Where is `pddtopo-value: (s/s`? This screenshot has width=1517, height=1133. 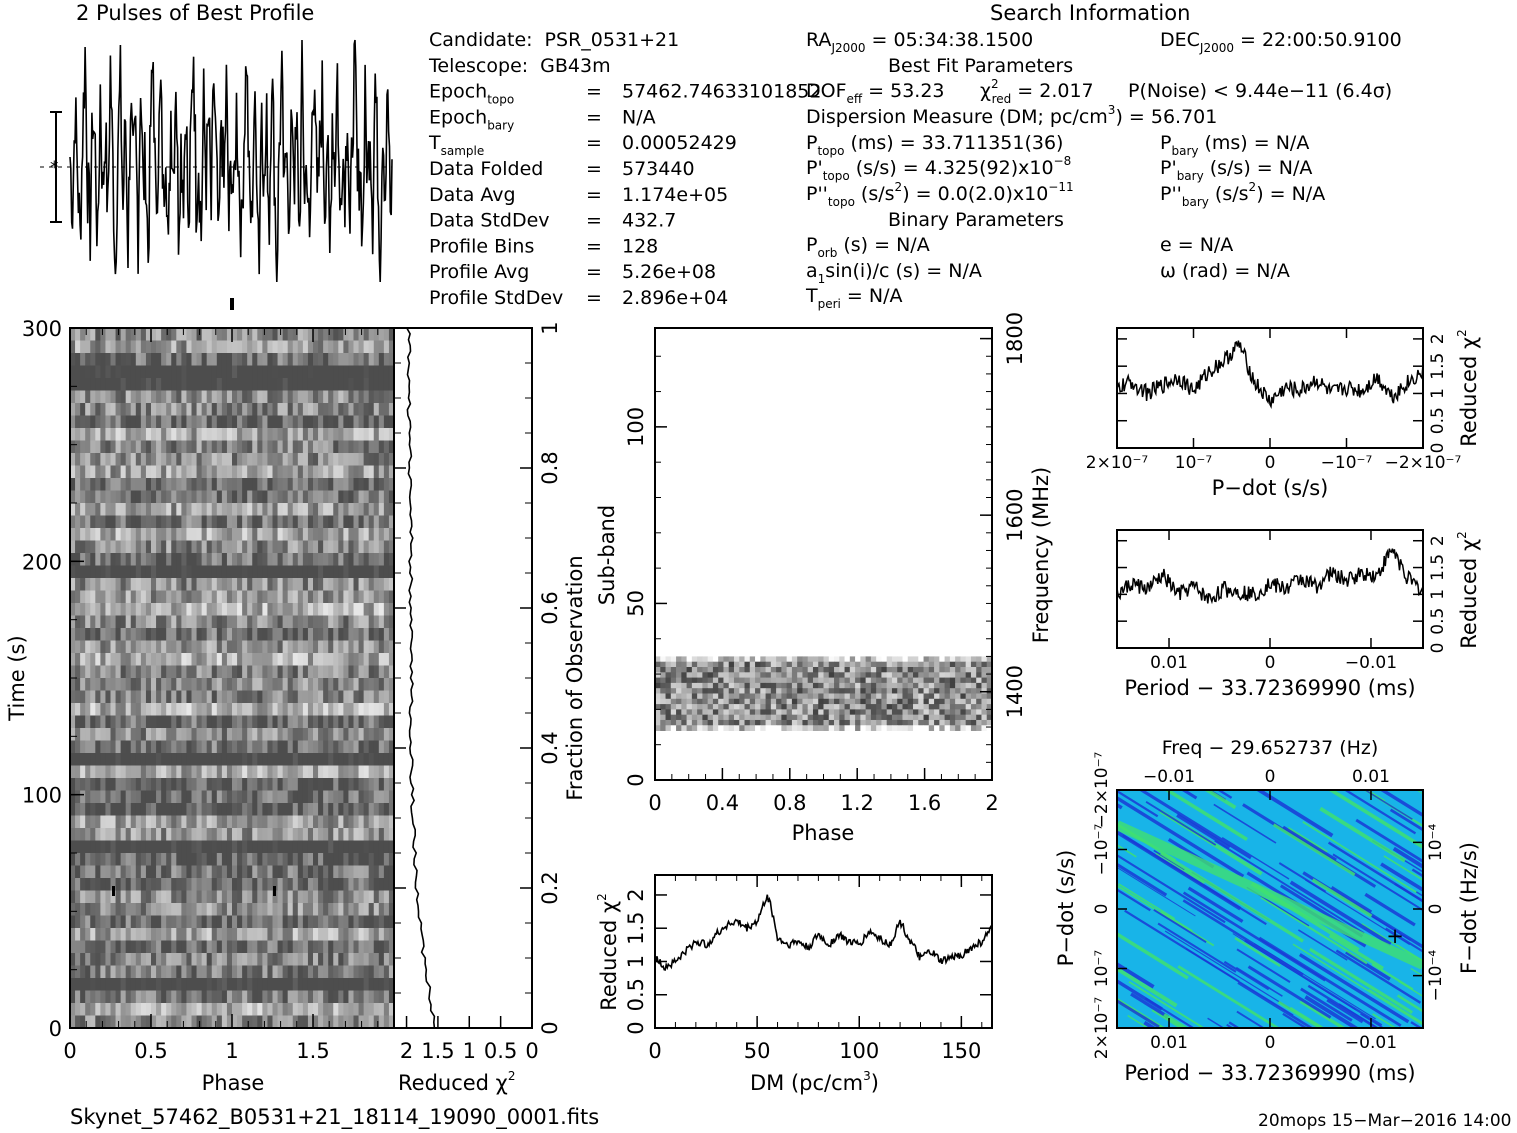 pddtopo-value: (s/s is located at coordinates (878, 194).